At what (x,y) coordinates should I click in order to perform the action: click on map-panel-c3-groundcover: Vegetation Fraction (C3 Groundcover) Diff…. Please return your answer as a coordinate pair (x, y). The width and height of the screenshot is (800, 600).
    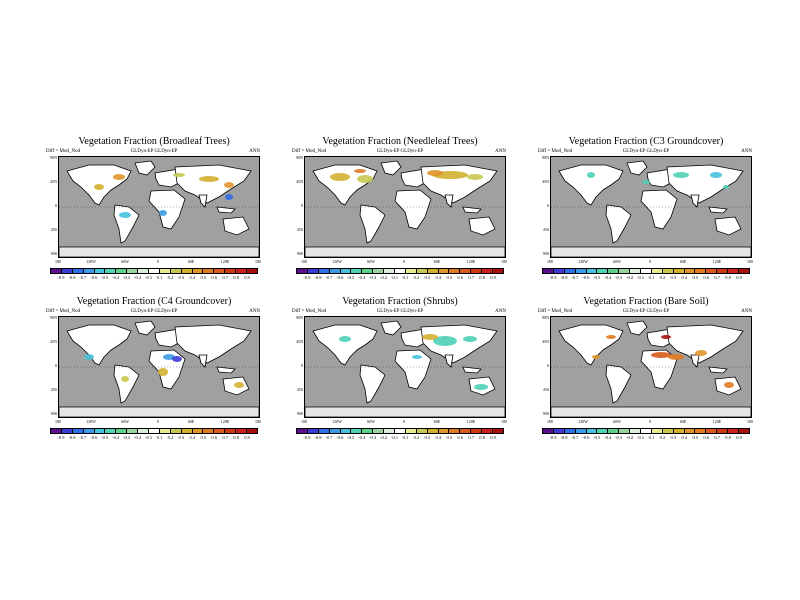
    Looking at the image, I should click on (646, 212).